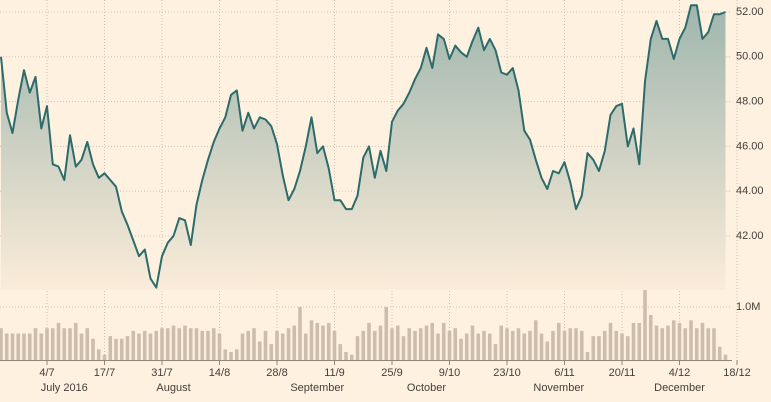 Image resolution: width=771 pixels, height=402 pixels. What do you see at coordinates (622, 373) in the screenshot?
I see `x-tick-label: 20/11` at bounding box center [622, 373].